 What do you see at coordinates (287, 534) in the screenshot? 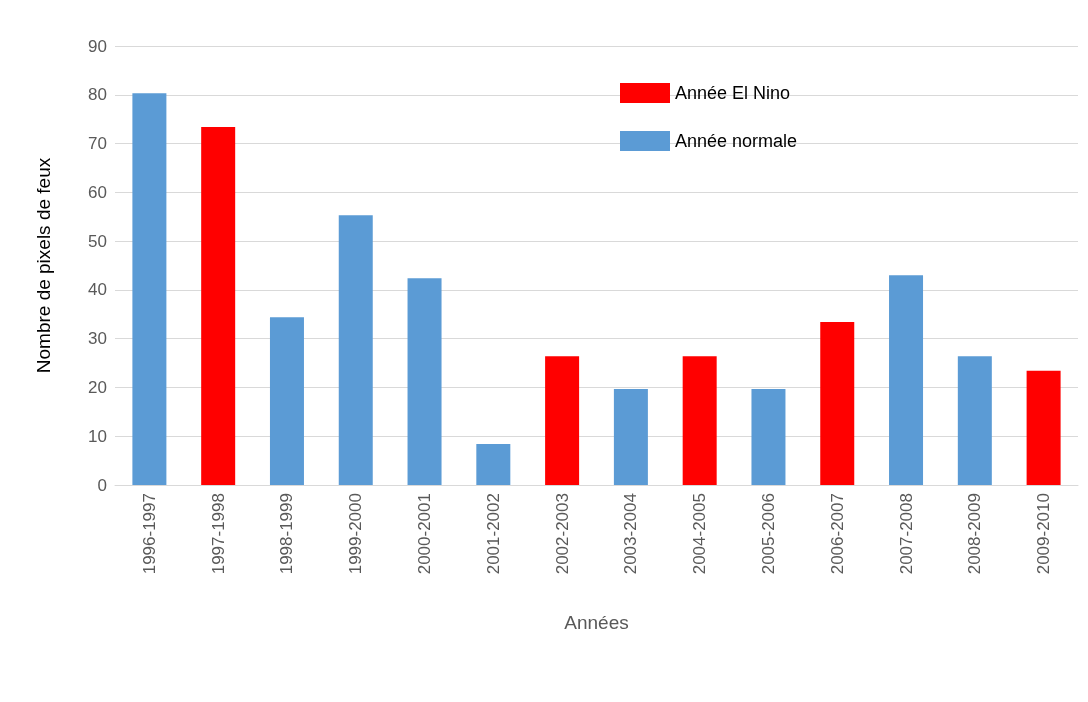
I see `x-tick-label: 1998-1999` at bounding box center [287, 534].